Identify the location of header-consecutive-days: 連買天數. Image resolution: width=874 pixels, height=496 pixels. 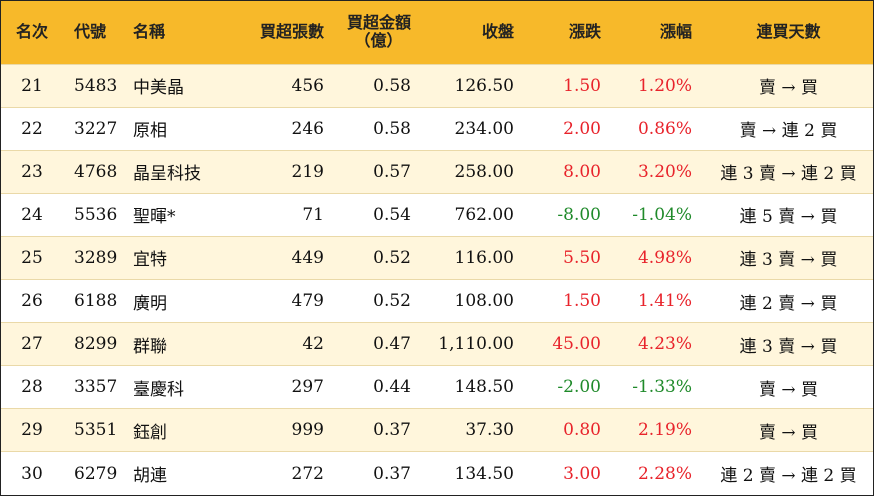
(788, 32).